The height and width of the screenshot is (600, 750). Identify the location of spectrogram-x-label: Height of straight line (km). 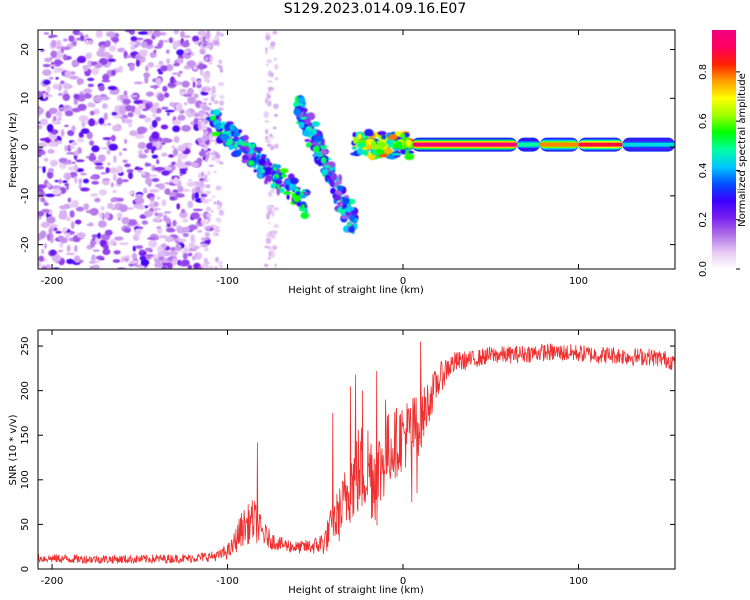
(356, 290).